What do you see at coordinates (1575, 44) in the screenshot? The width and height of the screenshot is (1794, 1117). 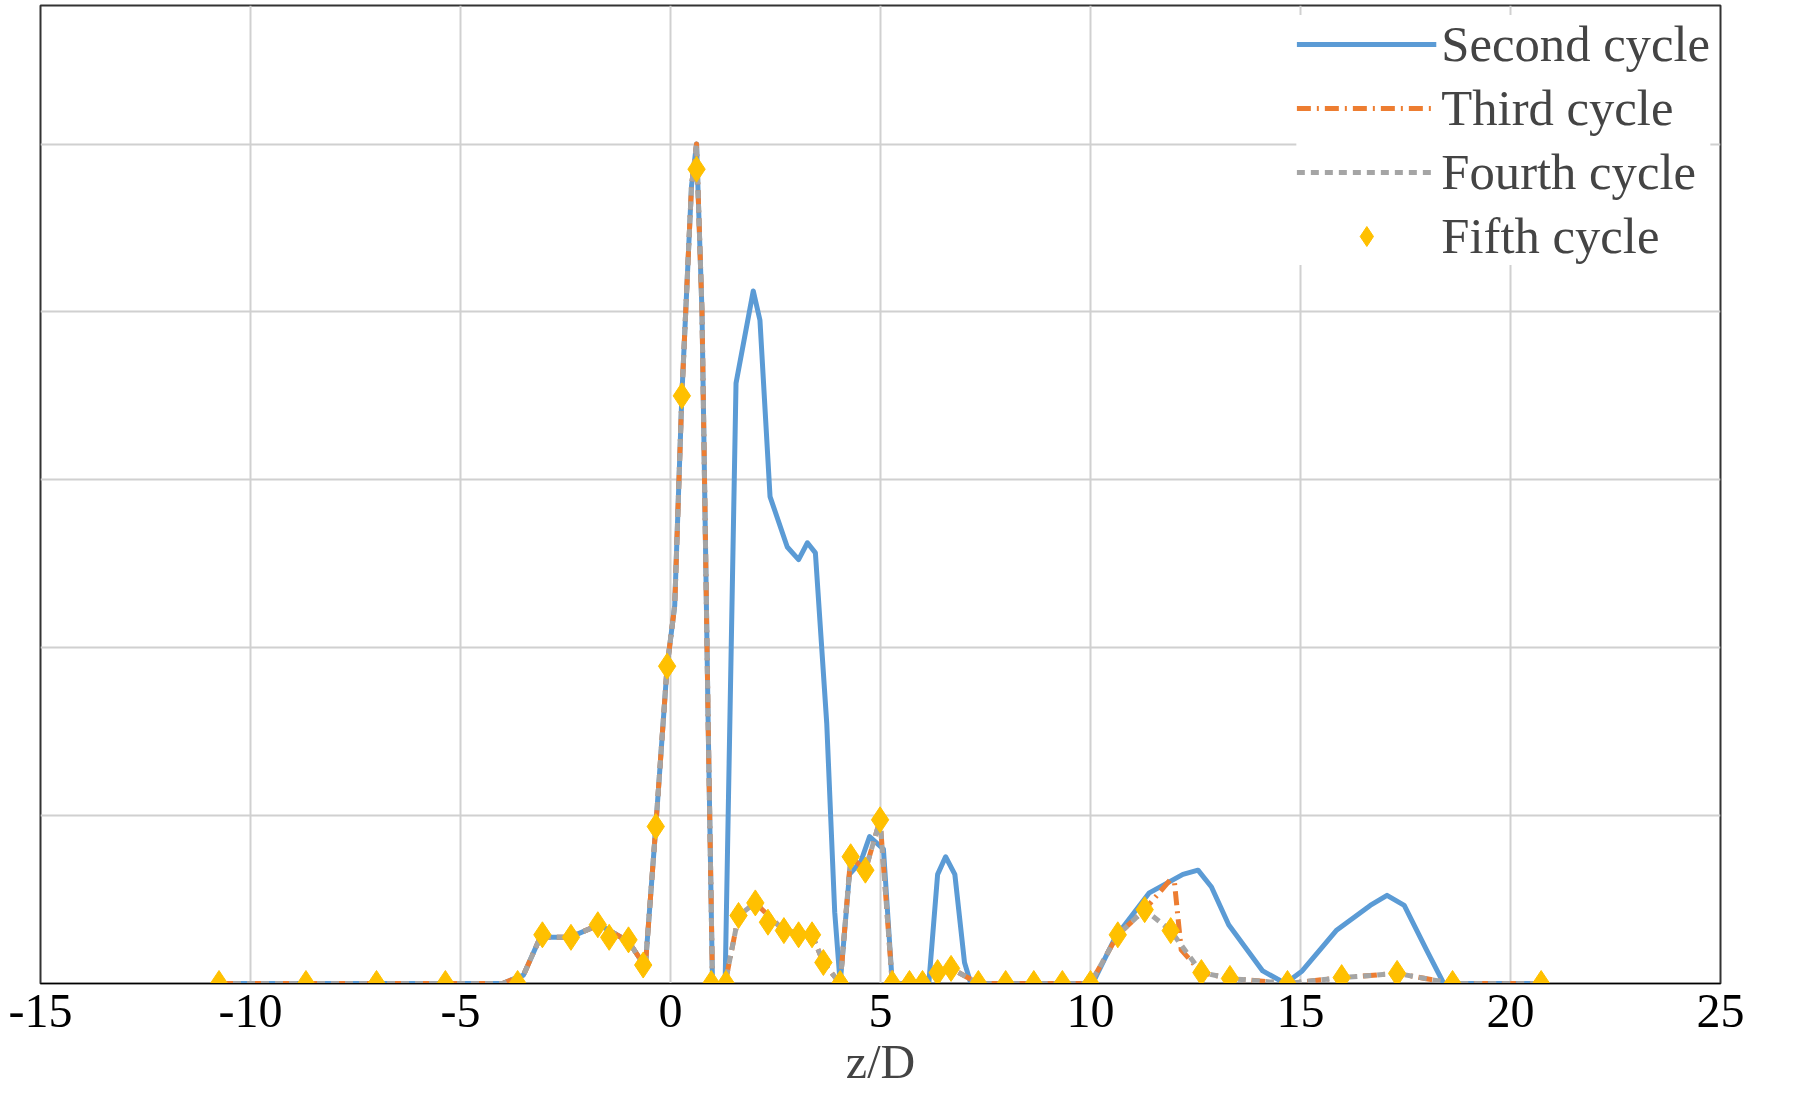 I see `legend-label: Second cycle` at bounding box center [1575, 44].